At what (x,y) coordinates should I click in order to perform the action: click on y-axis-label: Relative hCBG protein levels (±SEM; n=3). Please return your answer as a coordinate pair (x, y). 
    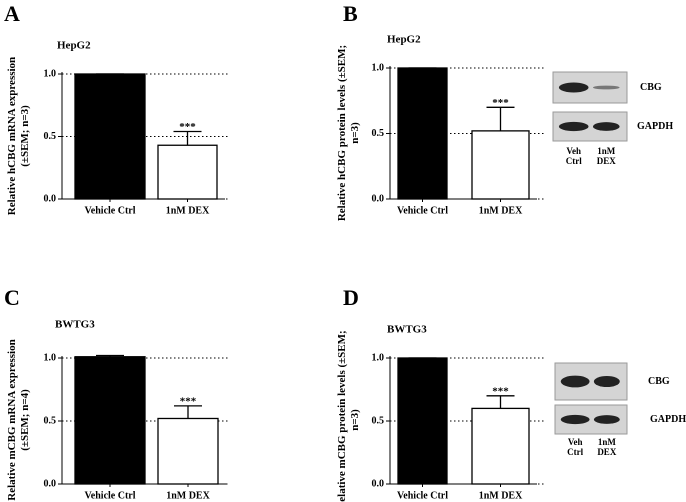
    Looking at the image, I should click on (348, 133).